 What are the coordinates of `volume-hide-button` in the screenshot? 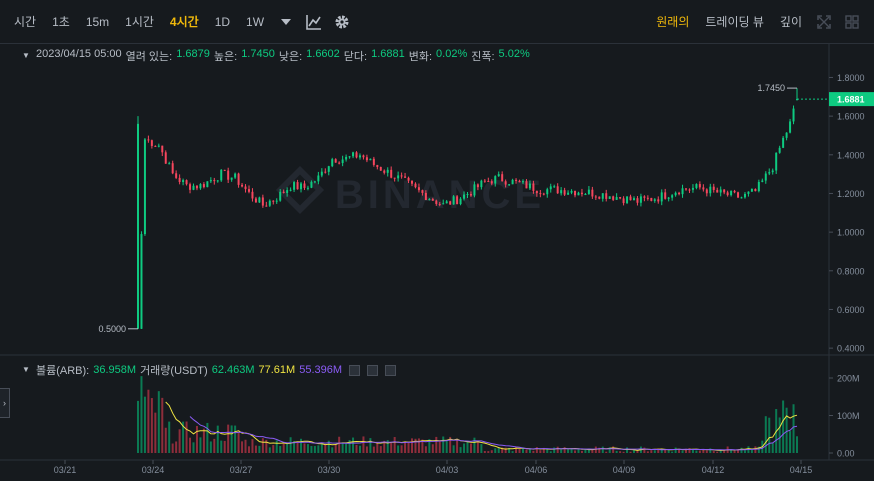 It's located at (373, 370).